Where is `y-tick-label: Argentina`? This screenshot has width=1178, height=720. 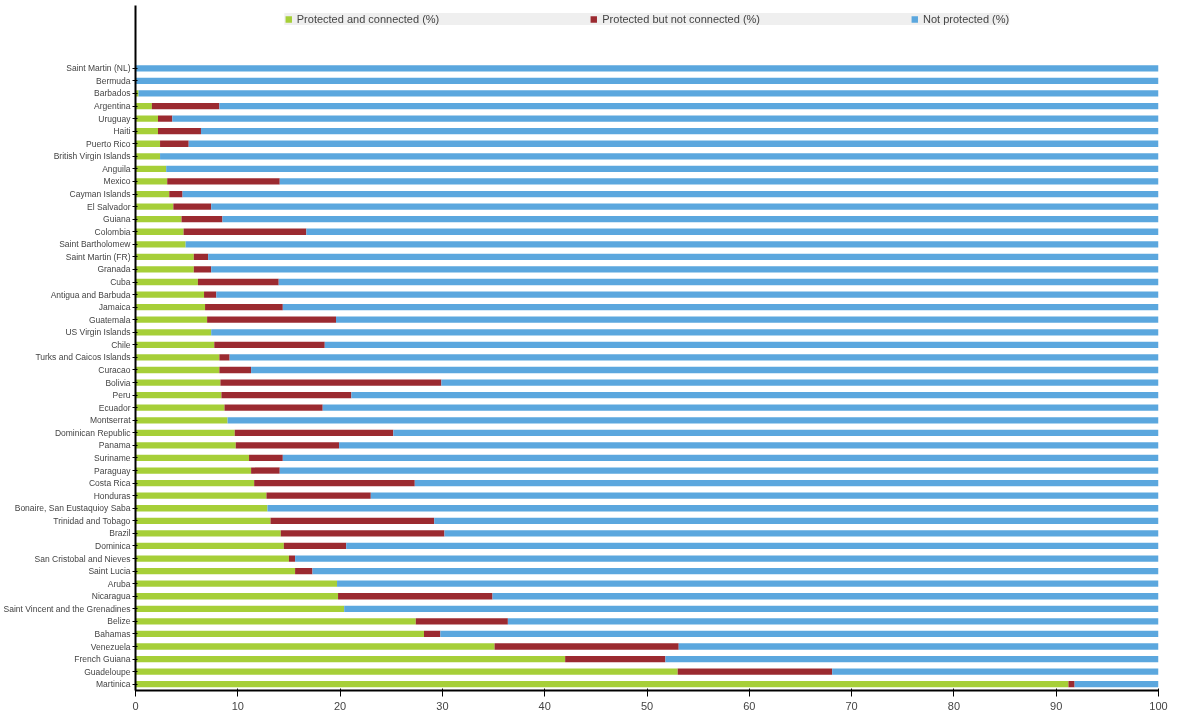
y-tick-label: Argentina is located at coordinates (112, 106).